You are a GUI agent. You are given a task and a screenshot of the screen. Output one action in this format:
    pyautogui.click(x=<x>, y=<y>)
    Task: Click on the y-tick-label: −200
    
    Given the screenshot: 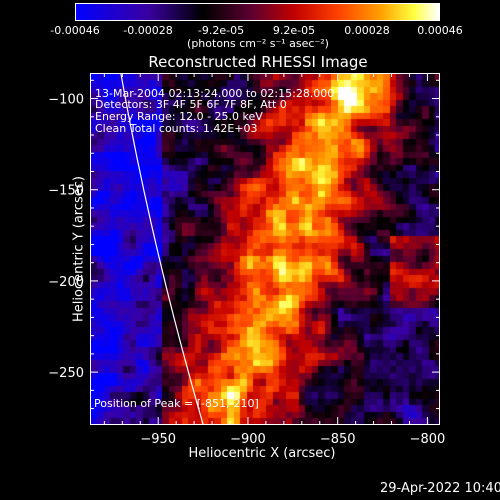 What is the action you would take?
    pyautogui.click(x=66, y=282)
    